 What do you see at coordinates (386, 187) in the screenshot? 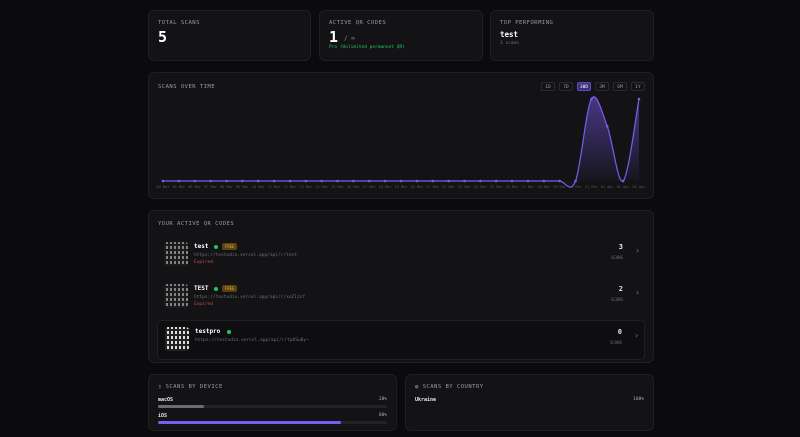
I see `x-tick-label: 18 Mar` at bounding box center [386, 187].